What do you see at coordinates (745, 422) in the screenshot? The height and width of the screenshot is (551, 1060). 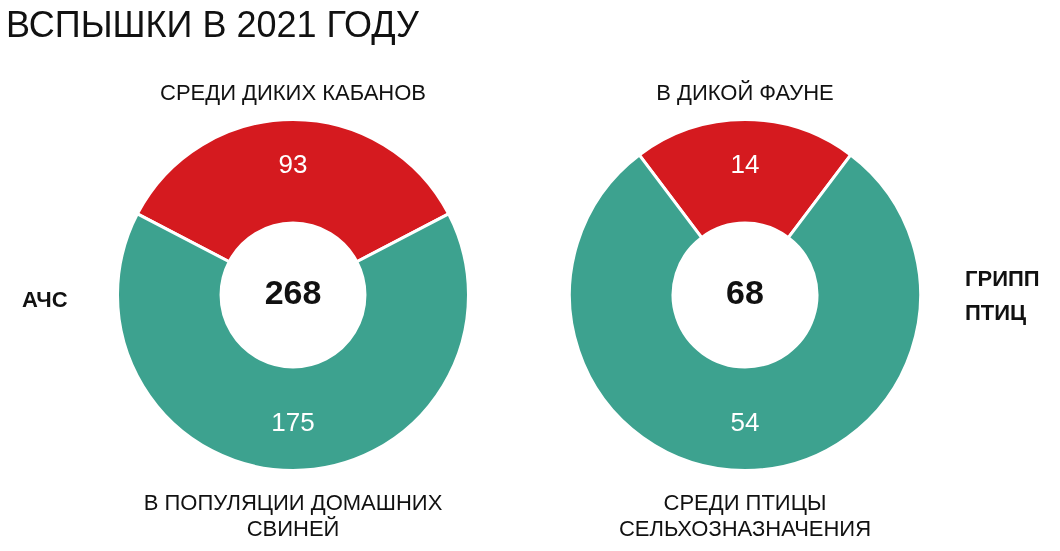 I see `data-label: 54` at bounding box center [745, 422].